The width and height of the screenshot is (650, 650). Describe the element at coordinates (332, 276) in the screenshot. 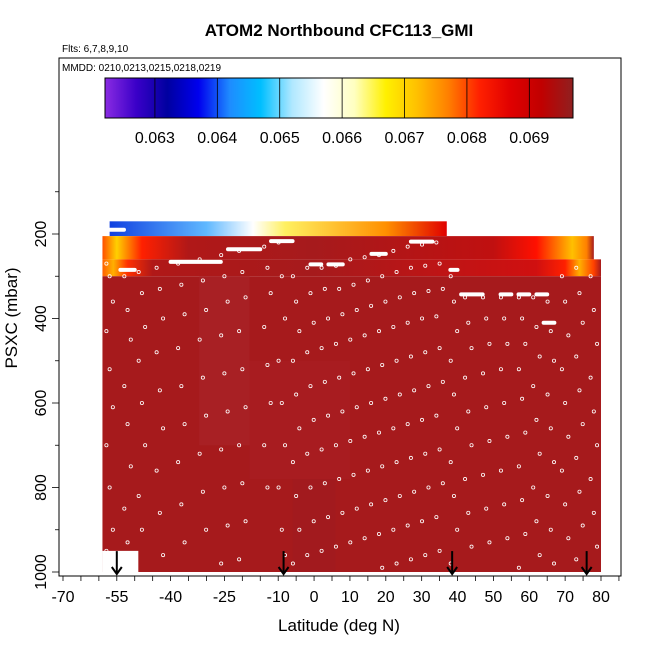

I see `flight-segments` at that location.